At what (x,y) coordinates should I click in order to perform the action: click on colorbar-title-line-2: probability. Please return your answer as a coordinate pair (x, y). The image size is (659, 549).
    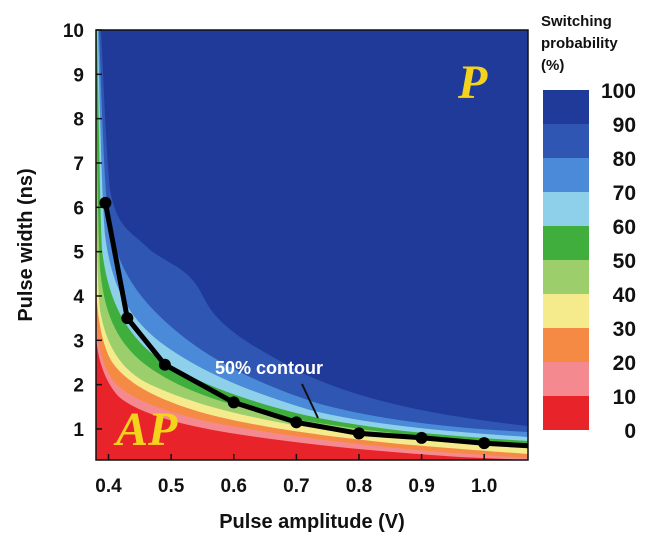
    Looking at the image, I should click on (579, 43).